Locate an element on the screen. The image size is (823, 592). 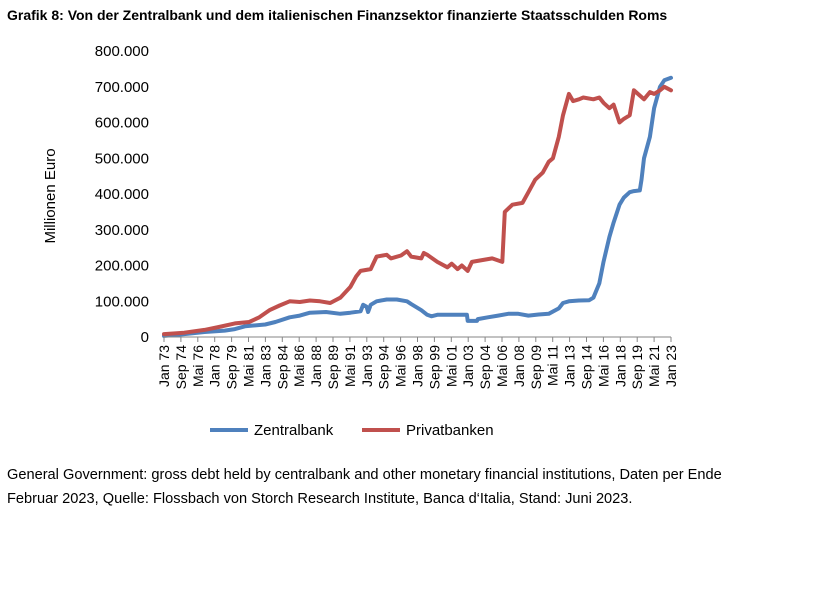
x-tick-label: Sep 04 is located at coordinates (485, 367).